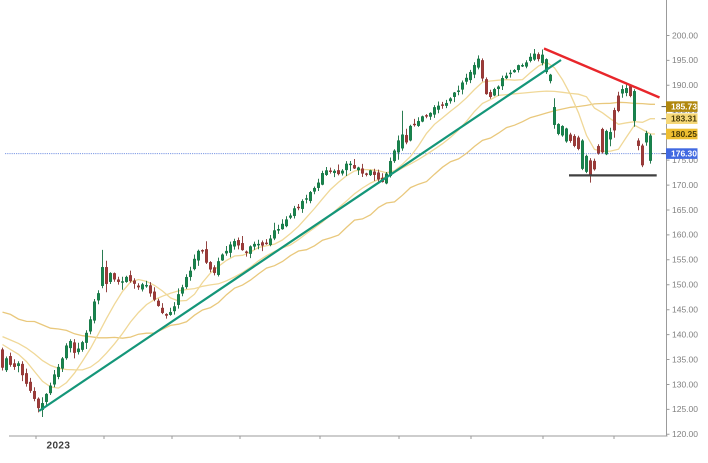  What do you see at coordinates (684, 119) in the screenshot?
I see `svg-text: 183.31` at bounding box center [684, 119].